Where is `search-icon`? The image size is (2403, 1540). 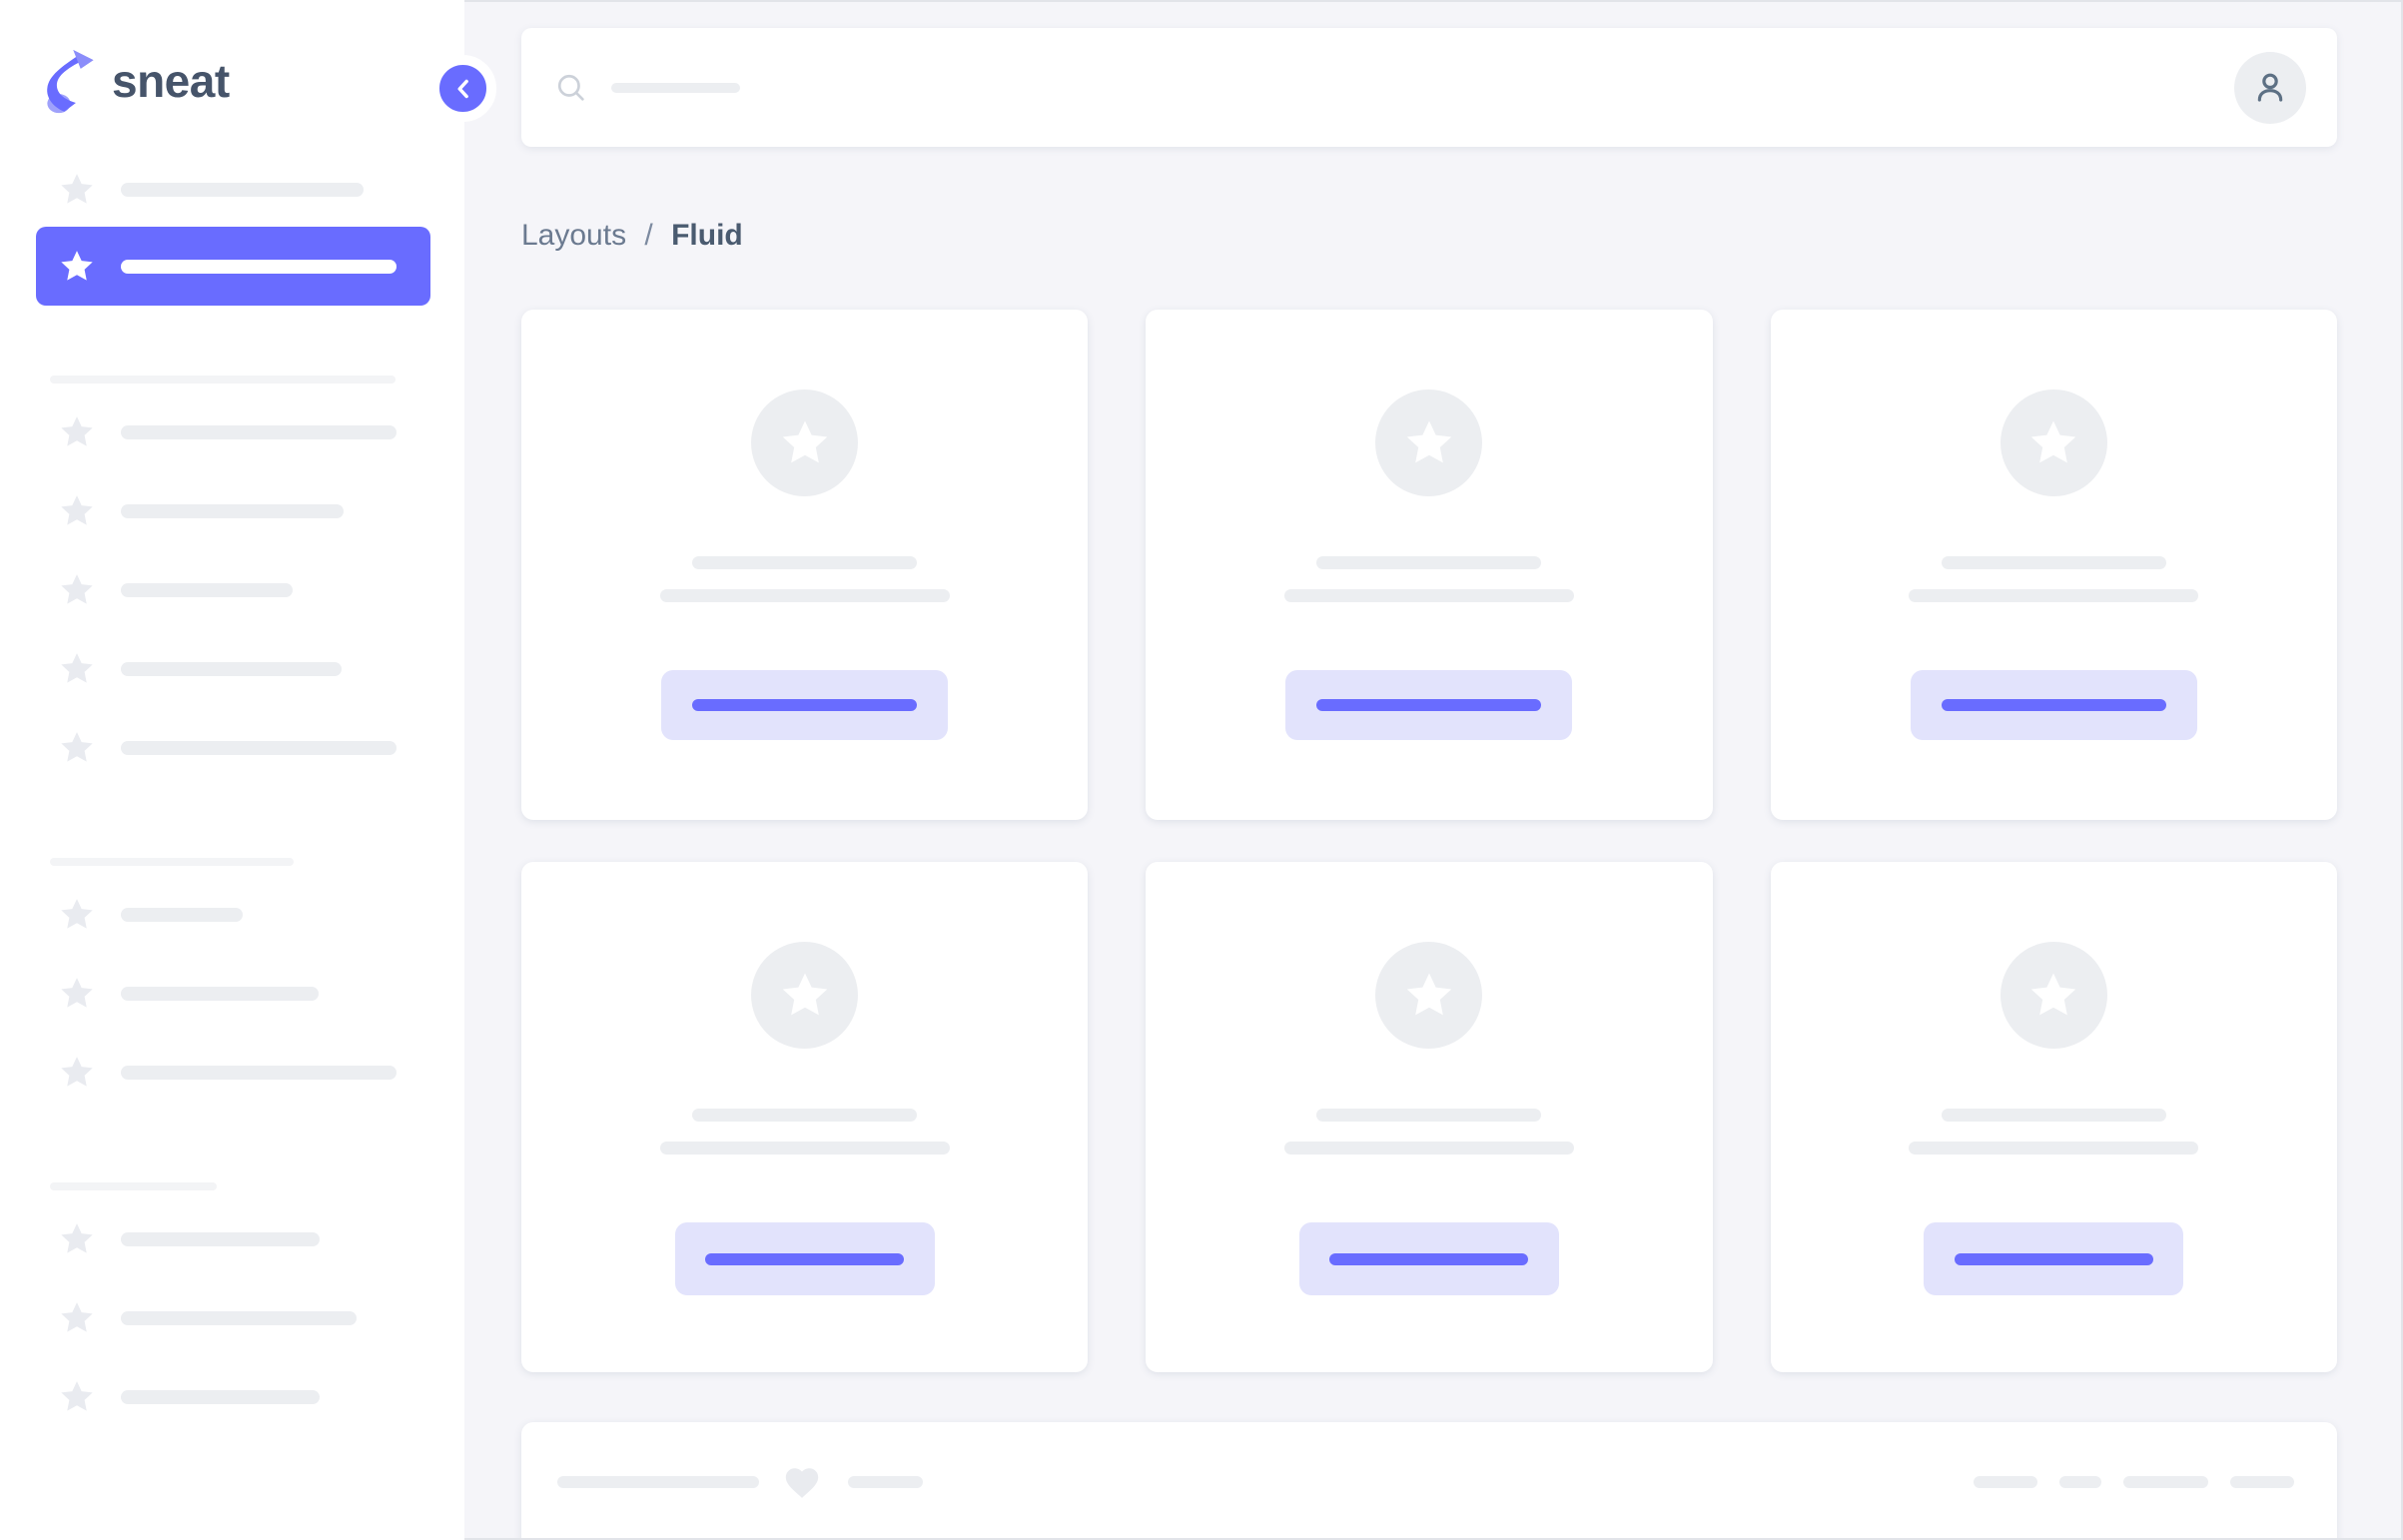
search-icon is located at coordinates (570, 88).